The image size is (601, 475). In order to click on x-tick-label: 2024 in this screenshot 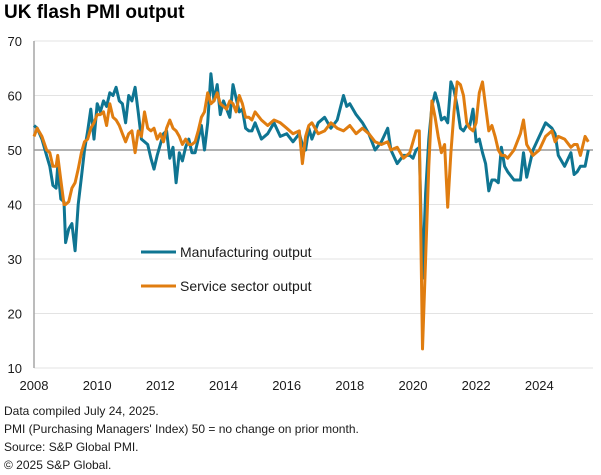, I will do `click(539, 385)`.